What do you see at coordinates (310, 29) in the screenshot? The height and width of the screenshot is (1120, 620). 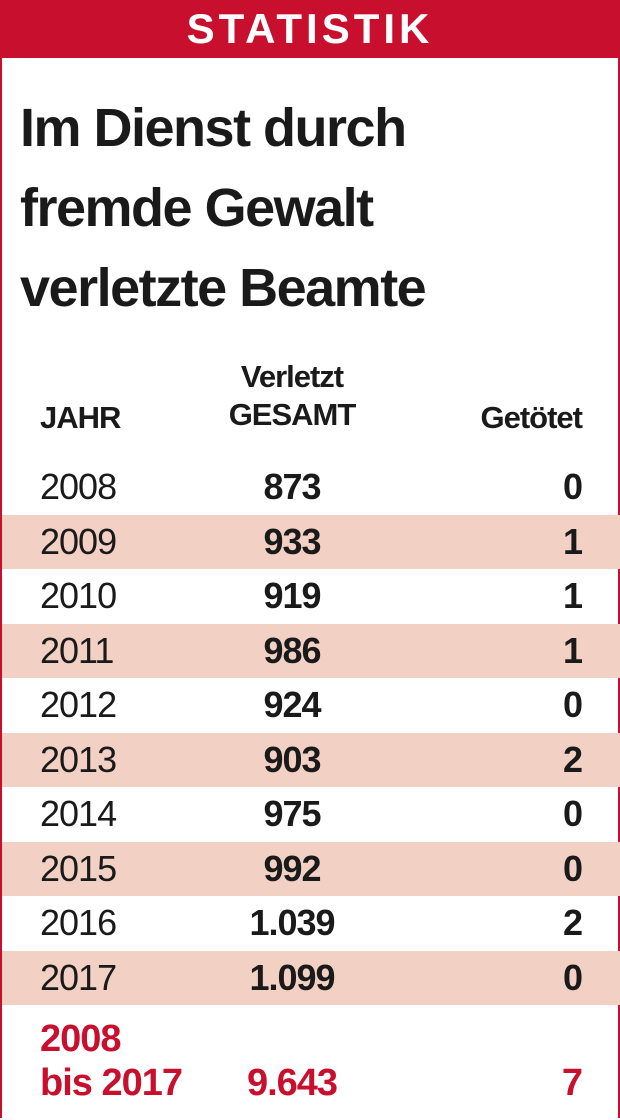 I see `header-label: STATISTIK` at bounding box center [310, 29].